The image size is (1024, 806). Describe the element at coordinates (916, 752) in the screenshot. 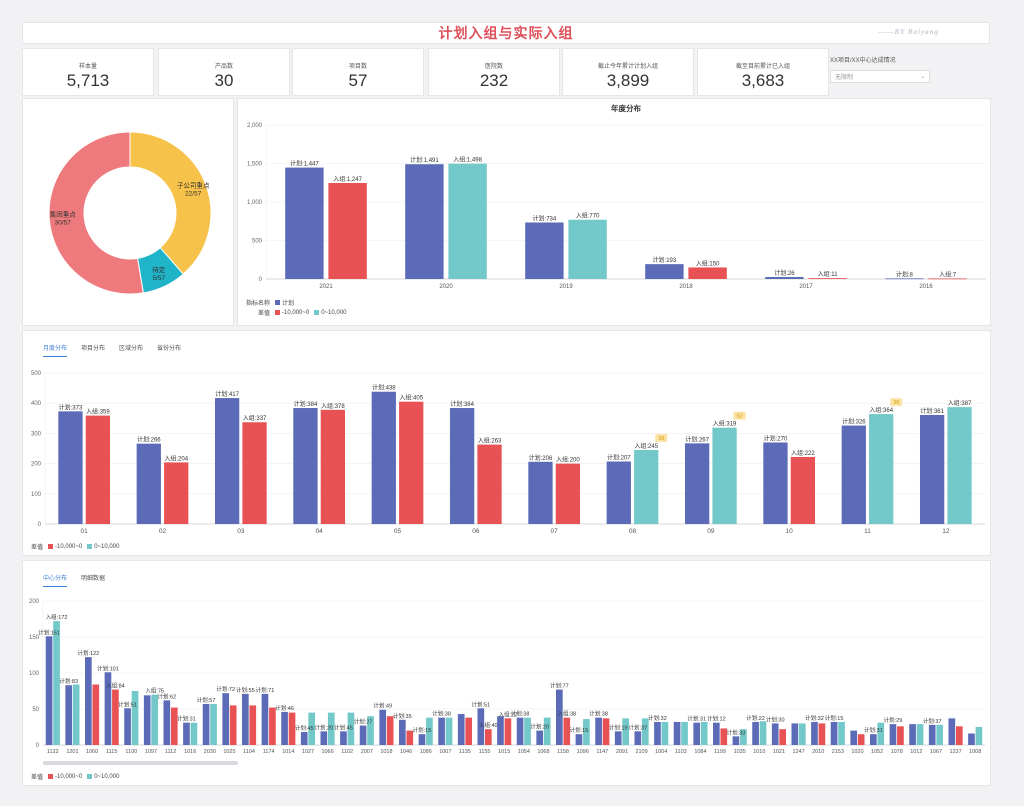

I see `x-tick-label: 1012` at that location.